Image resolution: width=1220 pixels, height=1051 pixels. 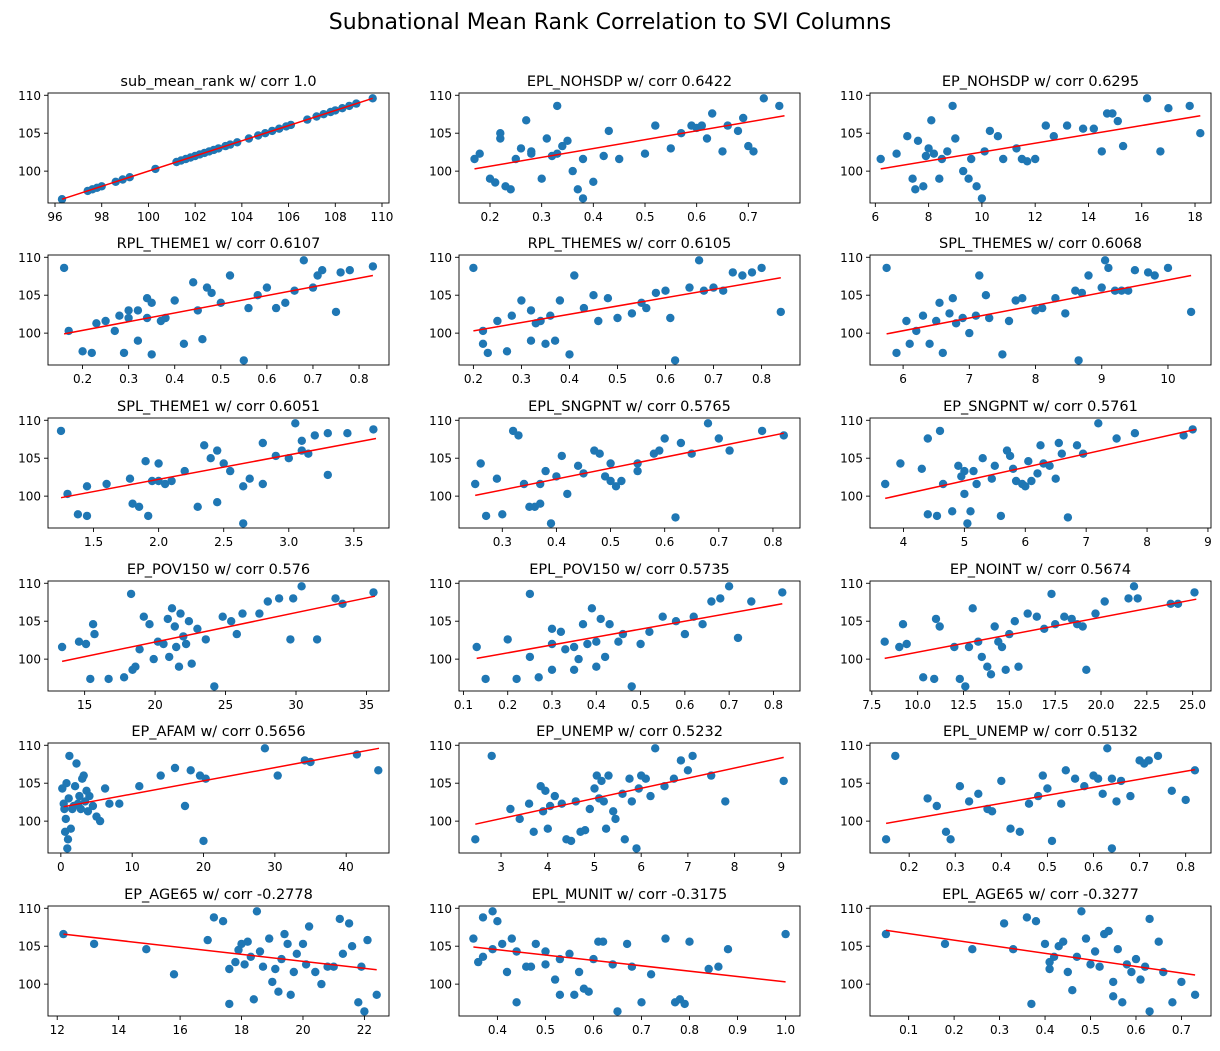 What do you see at coordinates (629, 570) in the screenshot?
I see `subplot-title: EPL_POV150 w/ corr 0.5735` at bounding box center [629, 570].